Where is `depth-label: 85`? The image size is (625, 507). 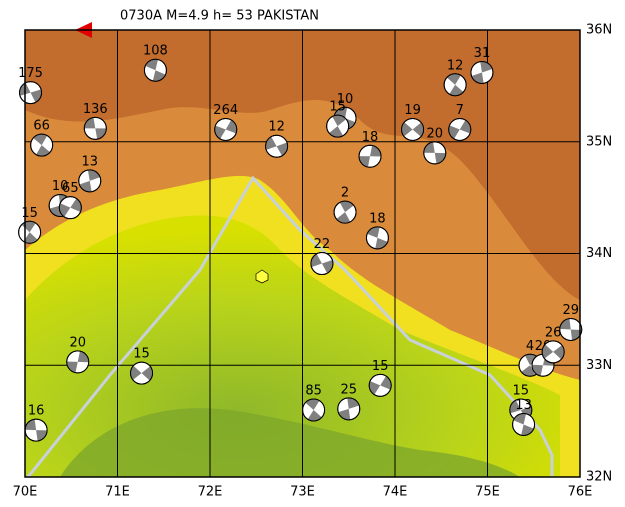
depth-label: 85 is located at coordinates (313, 390).